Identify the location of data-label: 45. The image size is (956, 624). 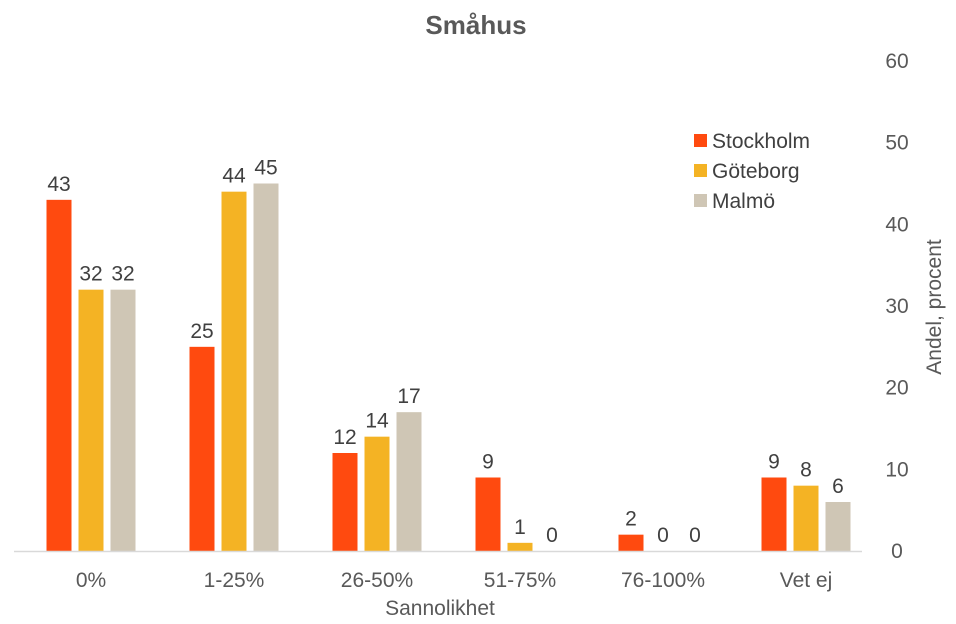
(265, 168).